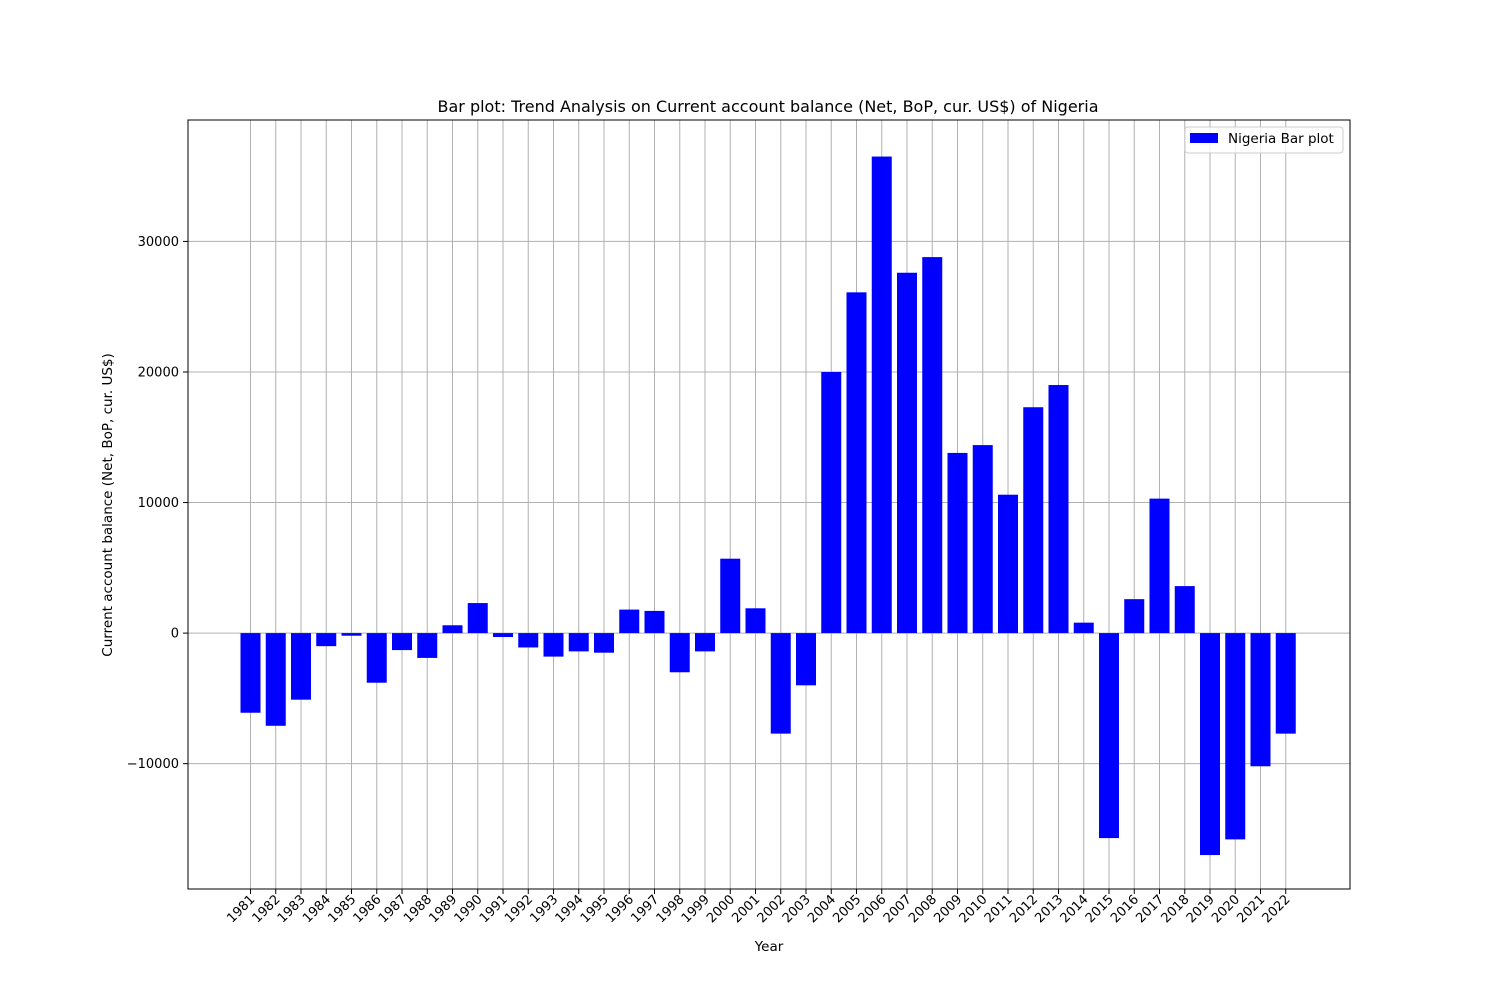  What do you see at coordinates (755, 621) in the screenshot?
I see `bar-2001` at bounding box center [755, 621].